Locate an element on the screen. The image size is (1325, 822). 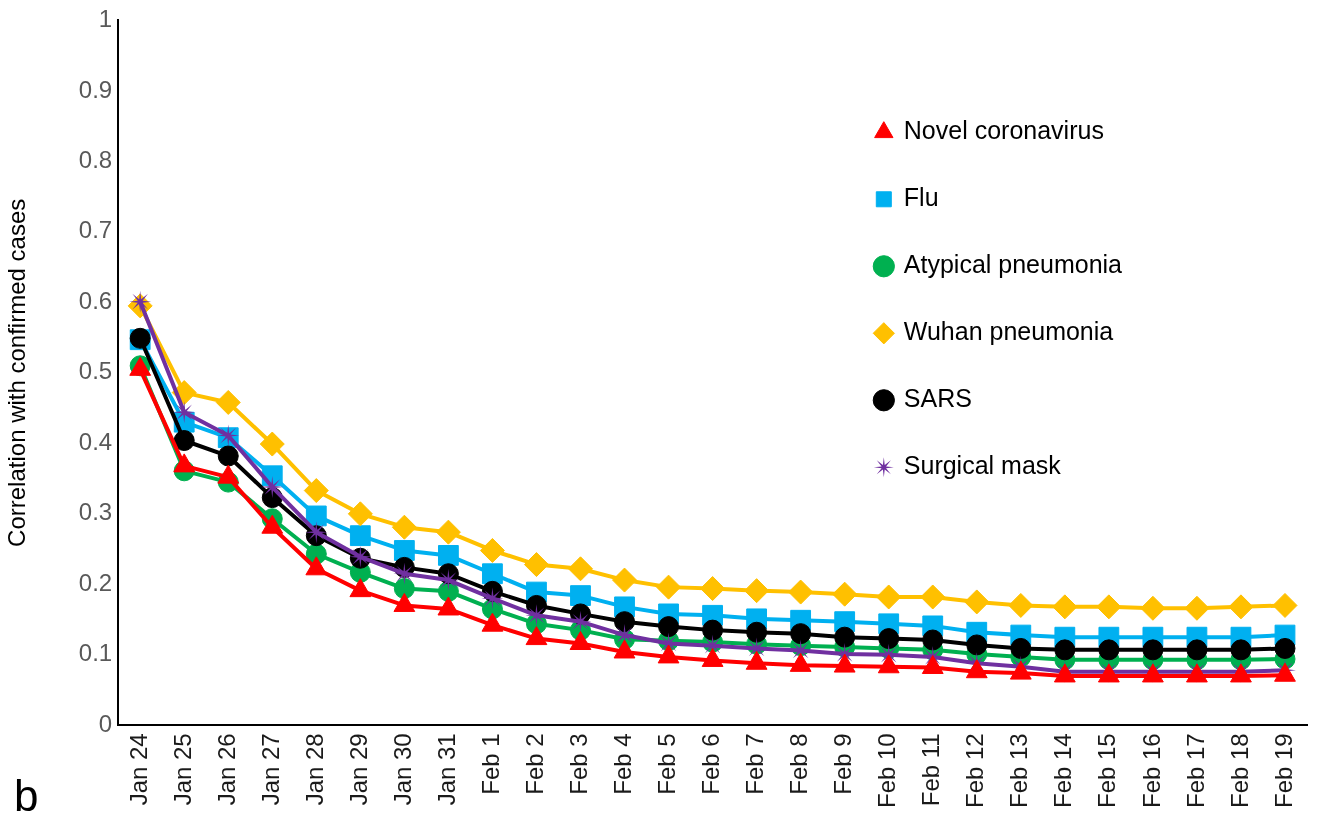
y-tick-label: 0.9 is located at coordinates (95, 89).